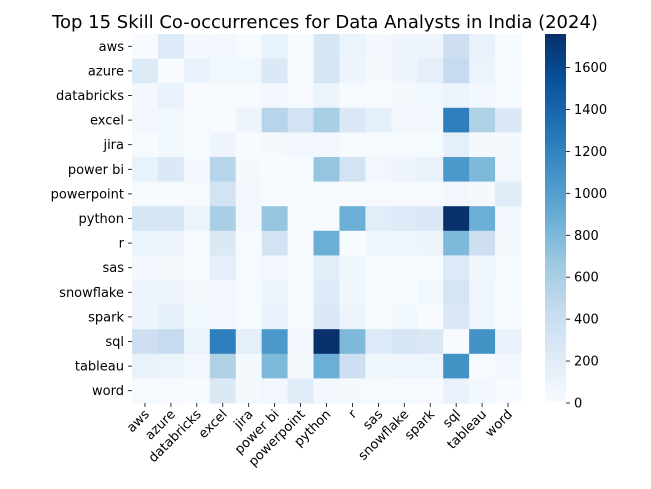 The width and height of the screenshot is (651, 489). Describe the element at coordinates (404, 170) in the screenshot. I see `heatmap-cell-power-bi-snowflake` at that location.